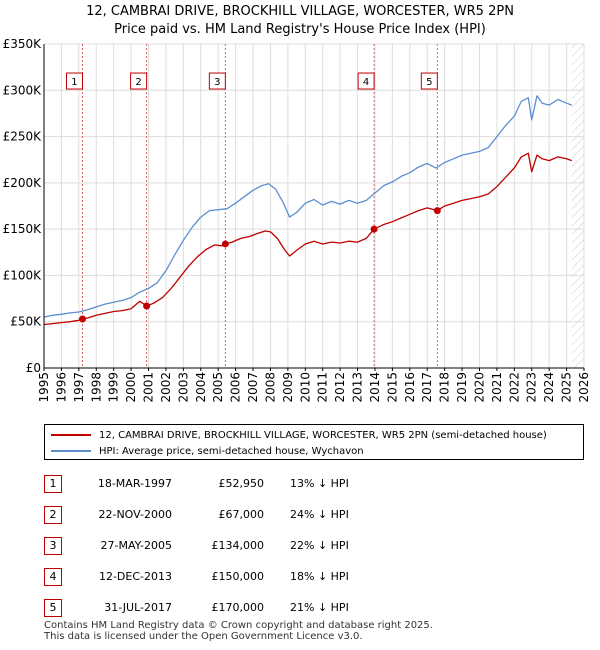 The height and width of the screenshot is (650, 600). What do you see at coordinates (138, 607) in the screenshot?
I see `sale-date: 31-JUL-2017` at bounding box center [138, 607].